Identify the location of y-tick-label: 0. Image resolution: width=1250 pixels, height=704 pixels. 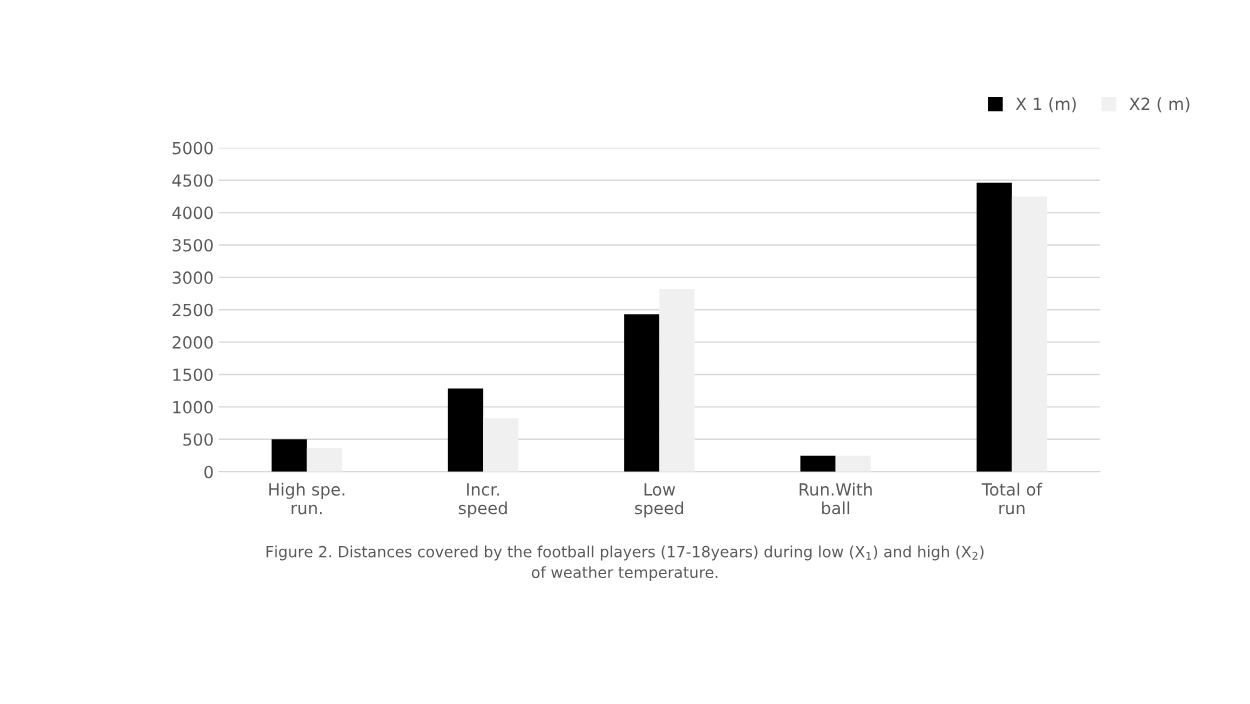
(208, 472).